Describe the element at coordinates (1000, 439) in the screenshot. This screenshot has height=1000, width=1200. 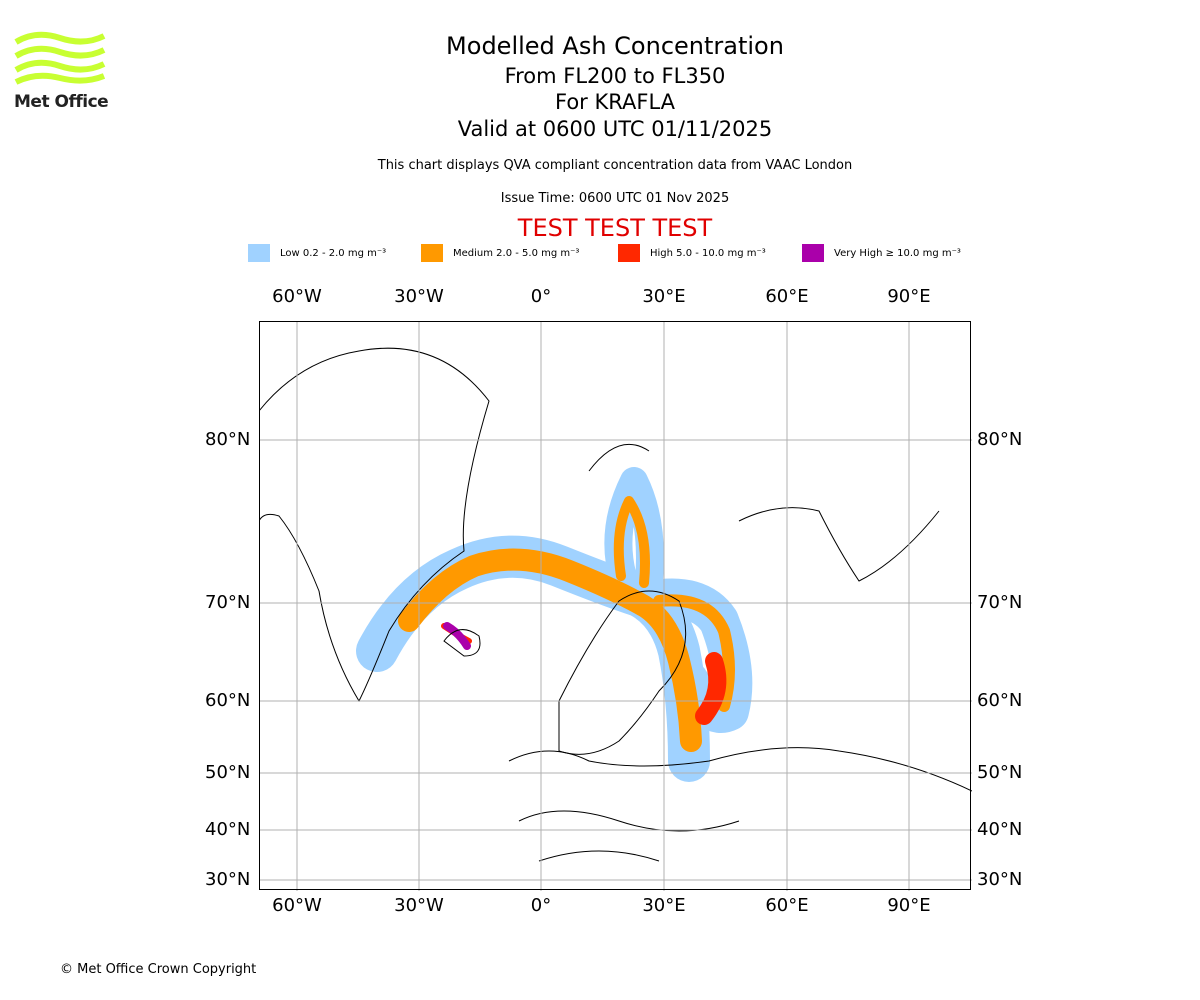
I see `right-lat-tick: 80°N` at that location.